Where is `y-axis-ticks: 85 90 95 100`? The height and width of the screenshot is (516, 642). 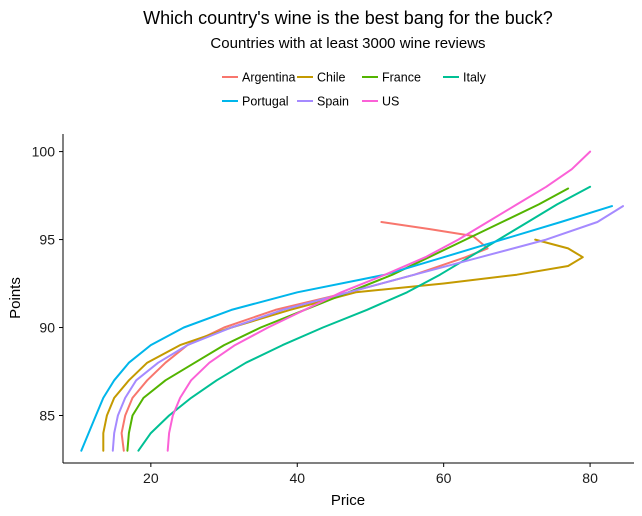 y-axis-ticks: 85 90 95 100 is located at coordinates (47, 283).